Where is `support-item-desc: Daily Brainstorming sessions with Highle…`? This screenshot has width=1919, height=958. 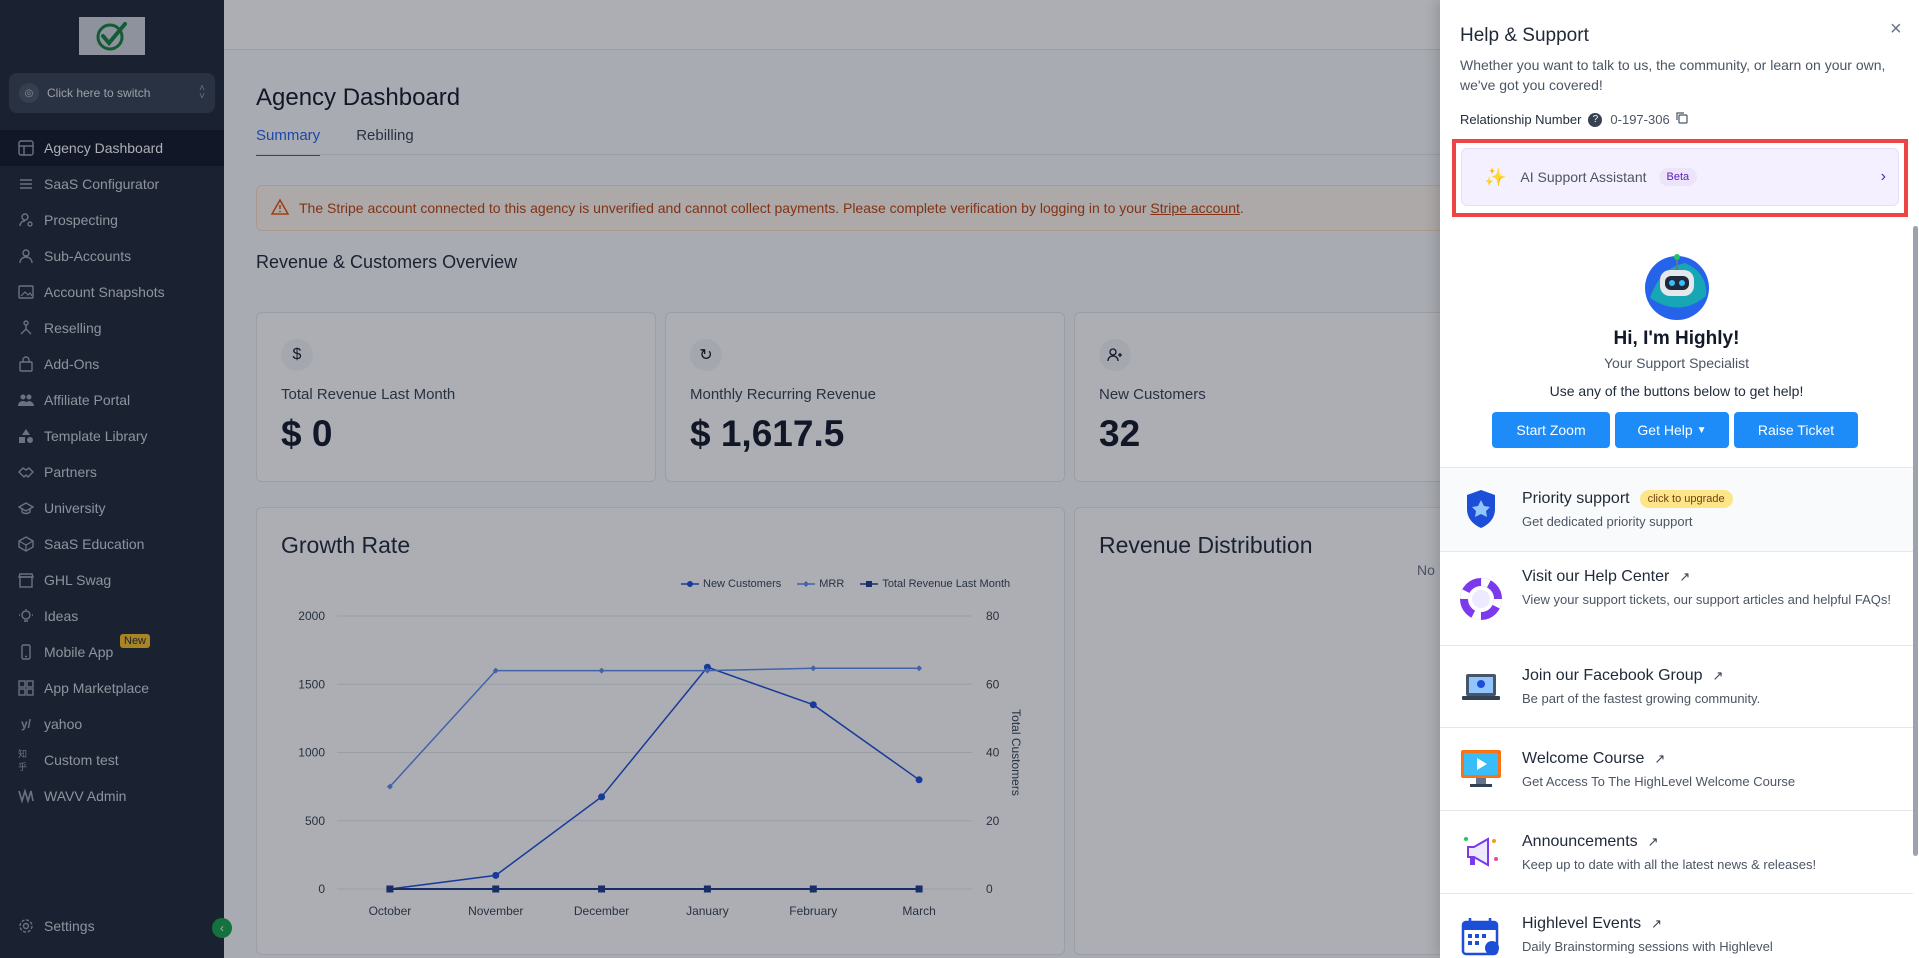 support-item-desc: Daily Brainstorming sessions with Highle… is located at coordinates (1647, 946).